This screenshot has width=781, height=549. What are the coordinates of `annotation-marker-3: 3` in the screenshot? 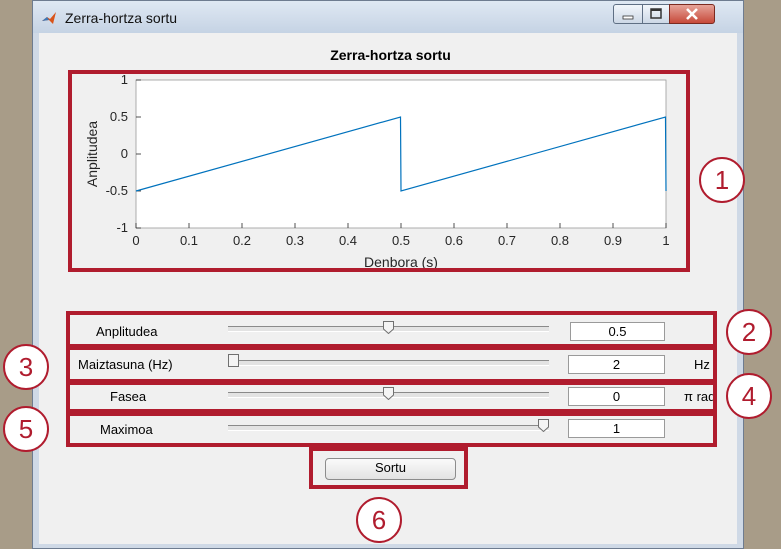 It's located at (26, 367).